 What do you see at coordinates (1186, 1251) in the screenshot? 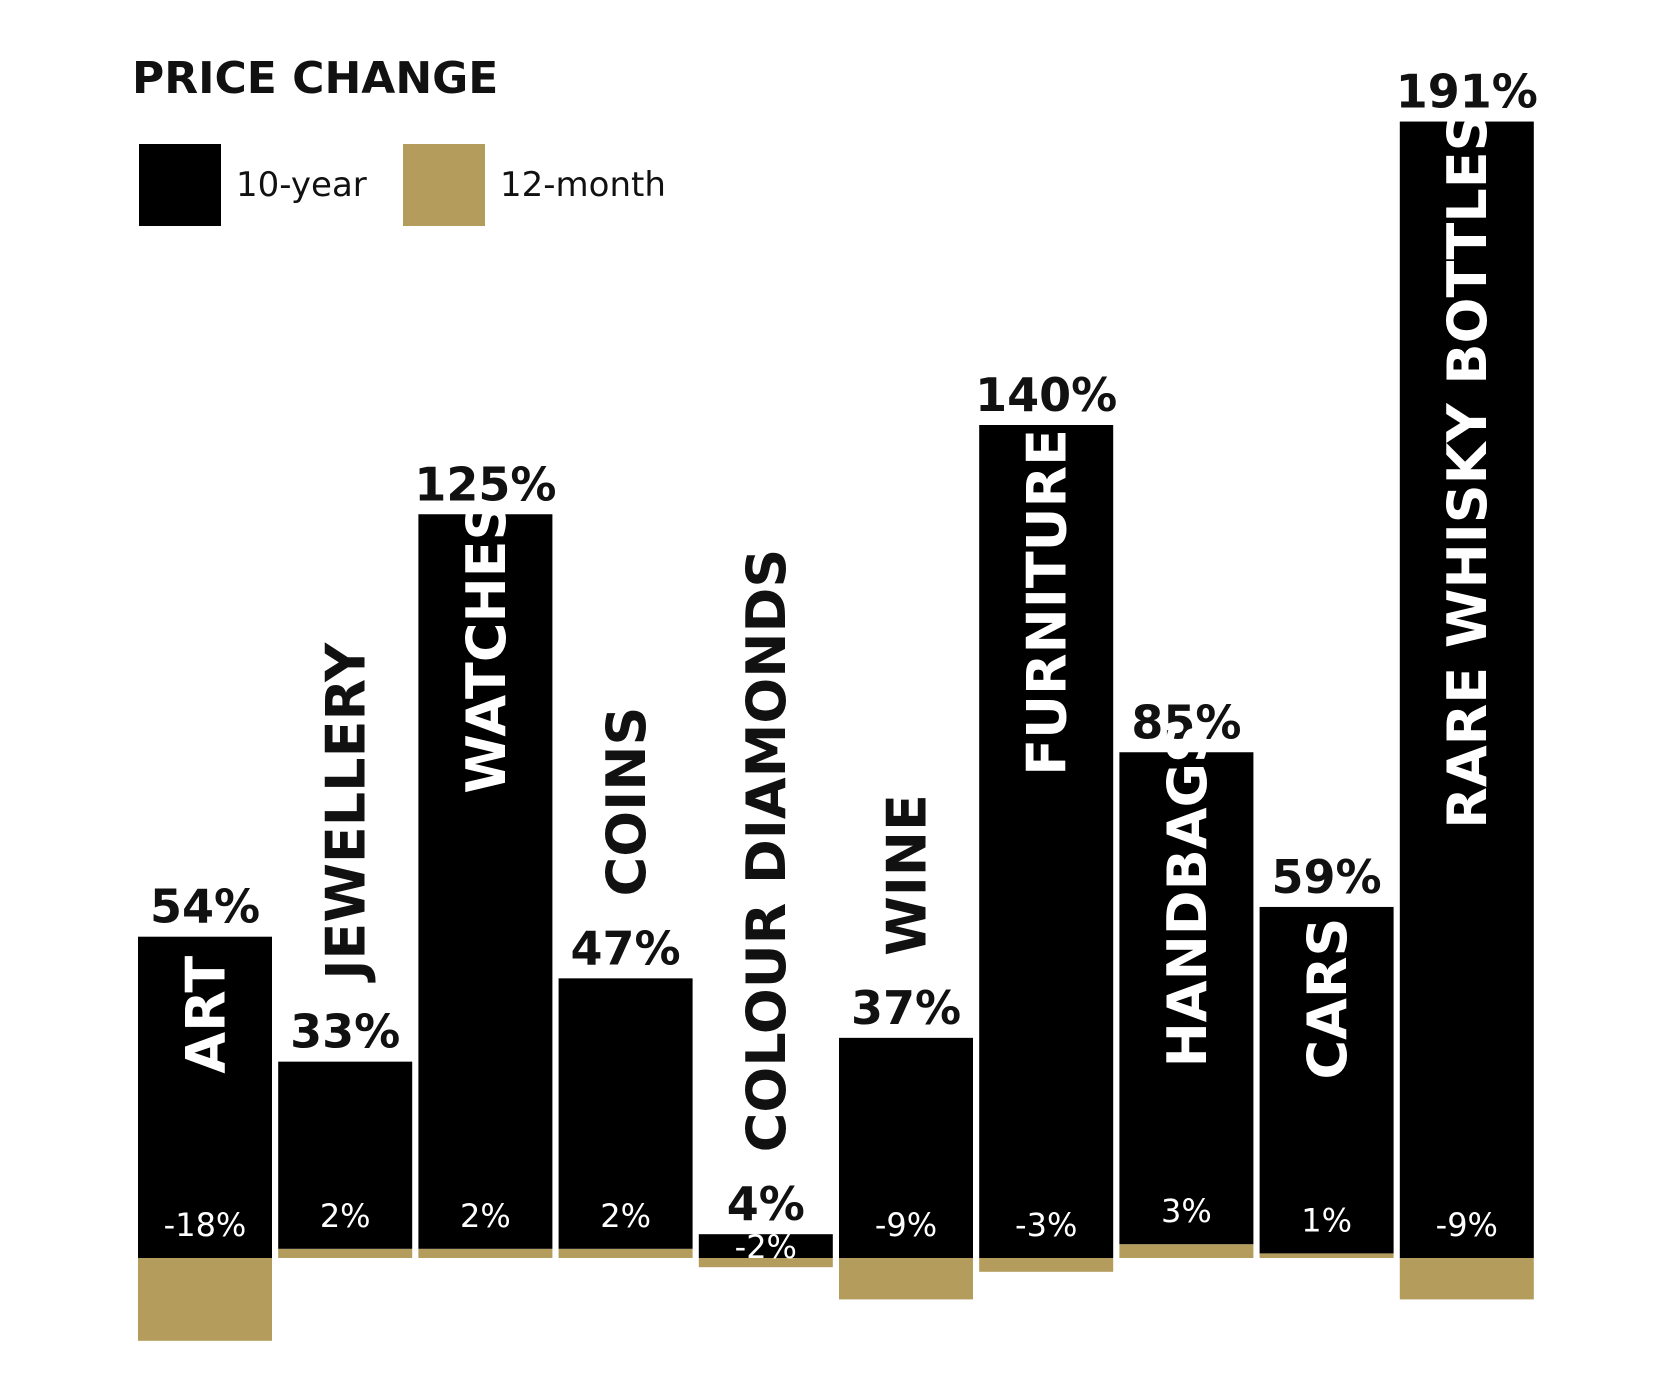
I see `12-month-bar-handbags` at bounding box center [1186, 1251].